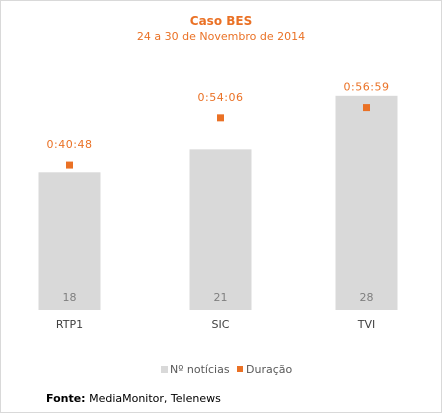 This screenshot has height=413, width=442. What do you see at coordinates (69, 324) in the screenshot?
I see `category-label-rtp1: RTP1` at bounding box center [69, 324].